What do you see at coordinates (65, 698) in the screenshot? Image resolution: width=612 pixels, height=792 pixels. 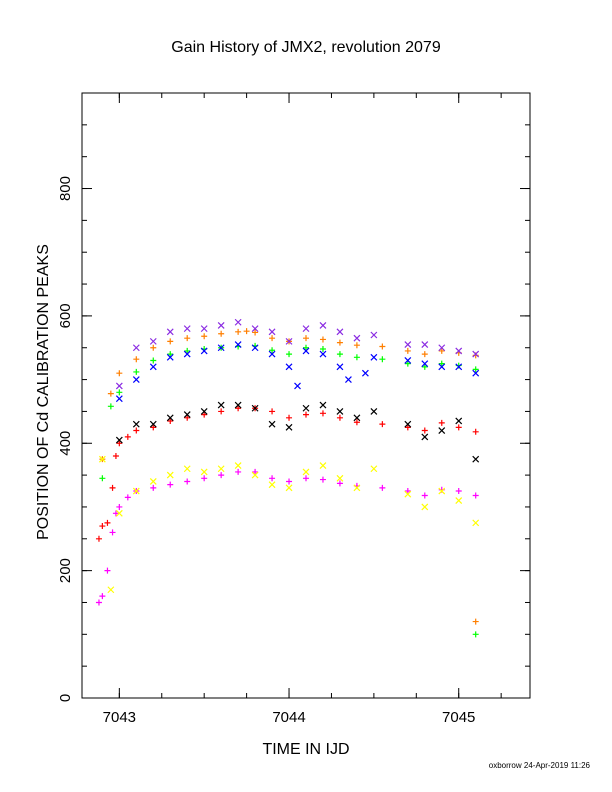 I see `y-tick-label: 0` at bounding box center [65, 698].